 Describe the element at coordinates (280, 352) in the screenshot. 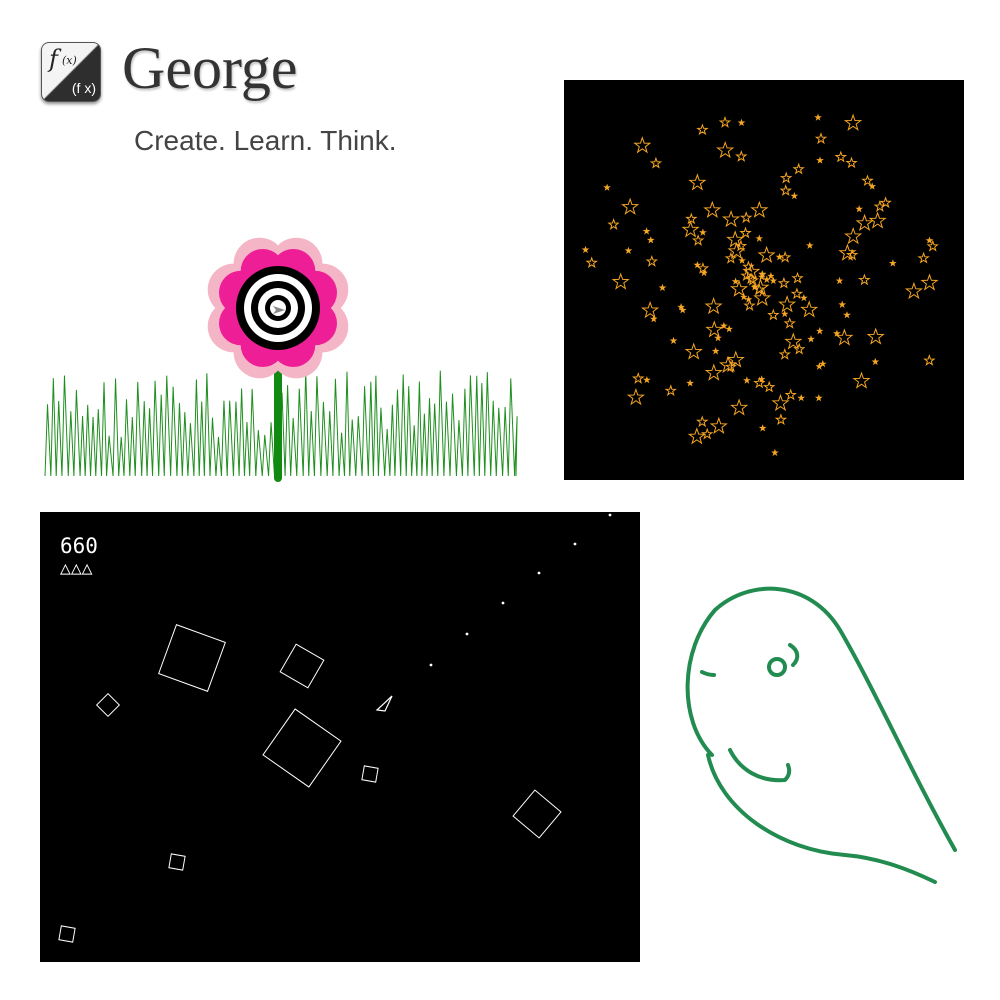

I see `flower-grass-panel` at that location.